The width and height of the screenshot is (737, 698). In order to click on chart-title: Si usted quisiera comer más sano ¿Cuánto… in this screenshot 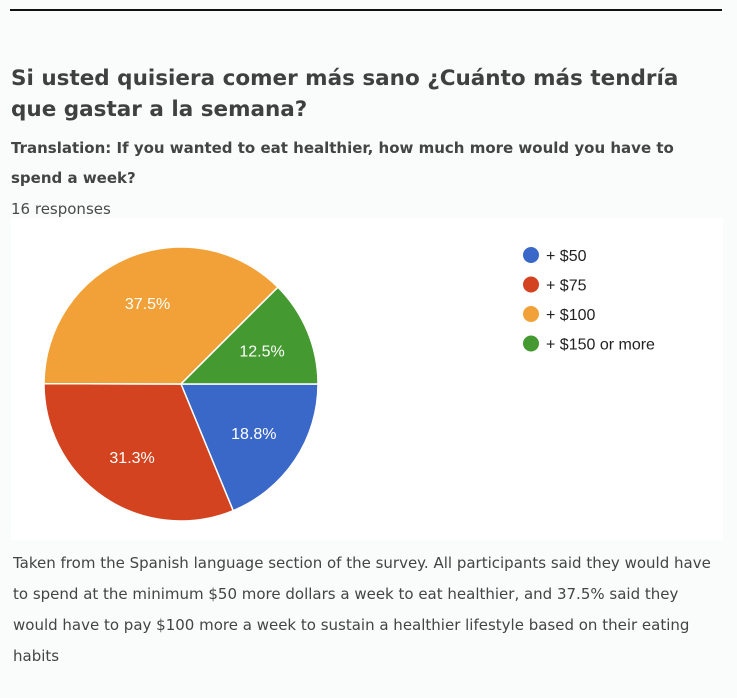, I will do `click(345, 94)`.